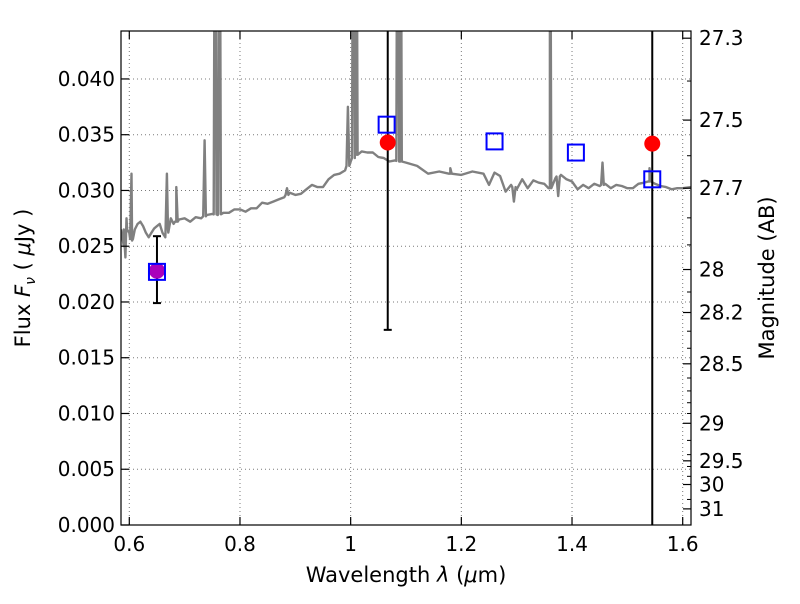 This screenshot has width=800, height=604. What do you see at coordinates (572, 544) in the screenshot?
I see `x-tick-label: 1.4` at bounding box center [572, 544].